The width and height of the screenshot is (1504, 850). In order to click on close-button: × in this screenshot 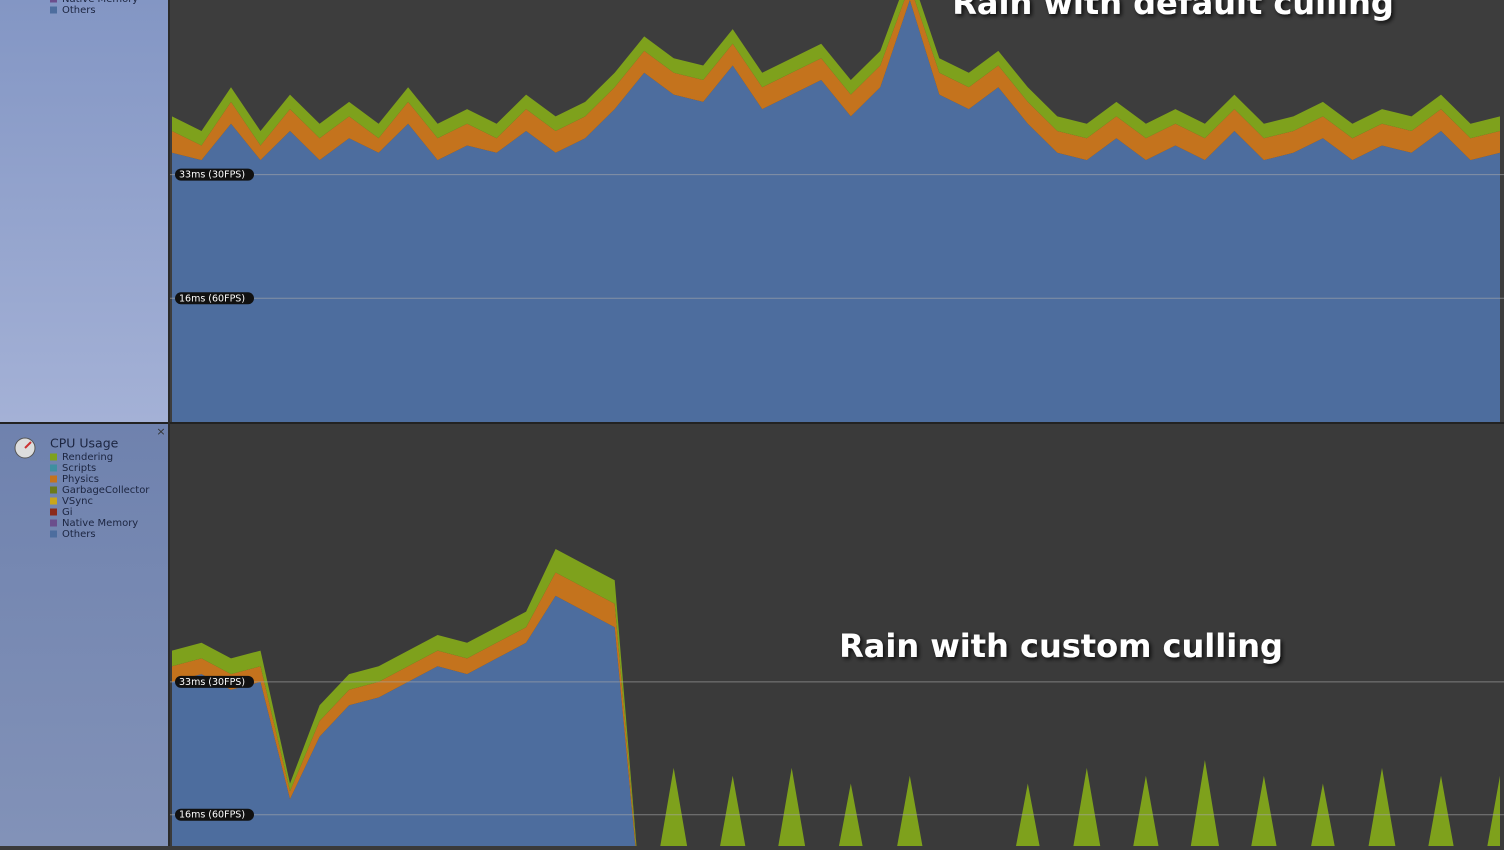, I will do `click(160, 431)`.